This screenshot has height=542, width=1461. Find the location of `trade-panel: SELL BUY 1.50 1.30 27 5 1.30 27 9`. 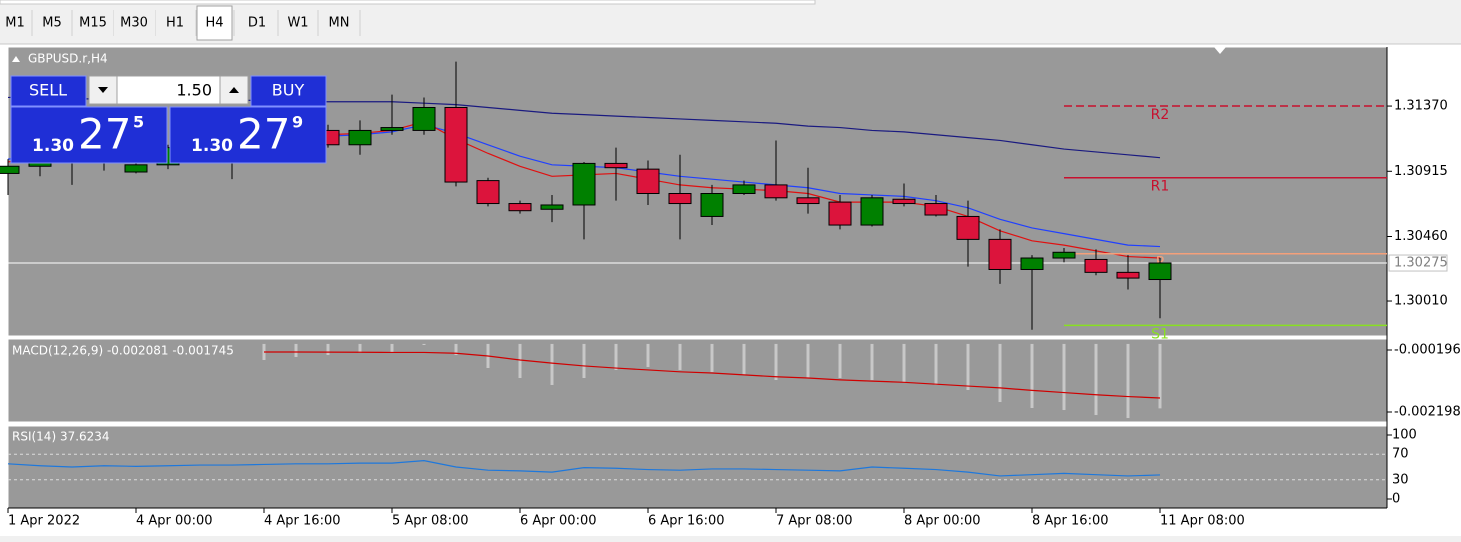

trade-panel: SELL BUY 1.50 1.30 27 5 1.30 27 9 is located at coordinates (168, 119).